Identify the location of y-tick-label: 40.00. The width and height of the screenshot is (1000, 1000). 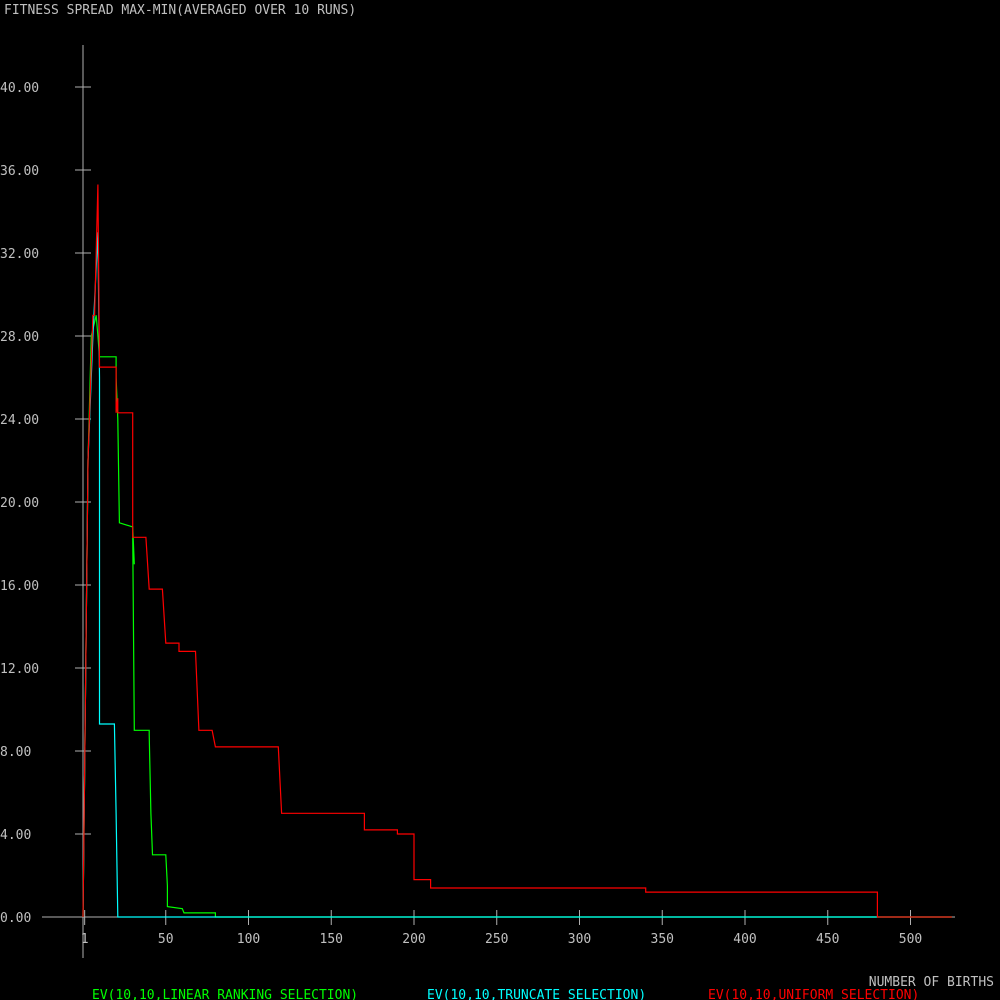
(19, 88).